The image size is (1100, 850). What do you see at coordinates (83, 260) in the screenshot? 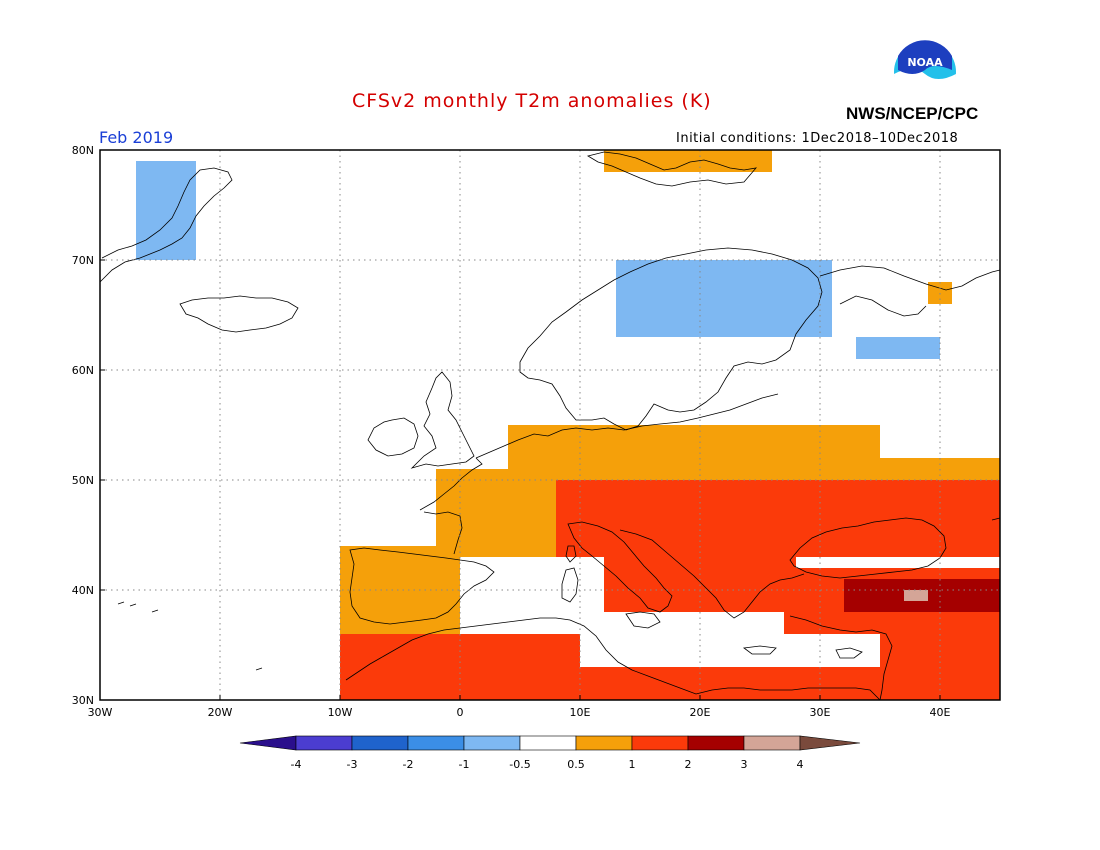
I see `y-tick-label: 70N` at bounding box center [83, 260].